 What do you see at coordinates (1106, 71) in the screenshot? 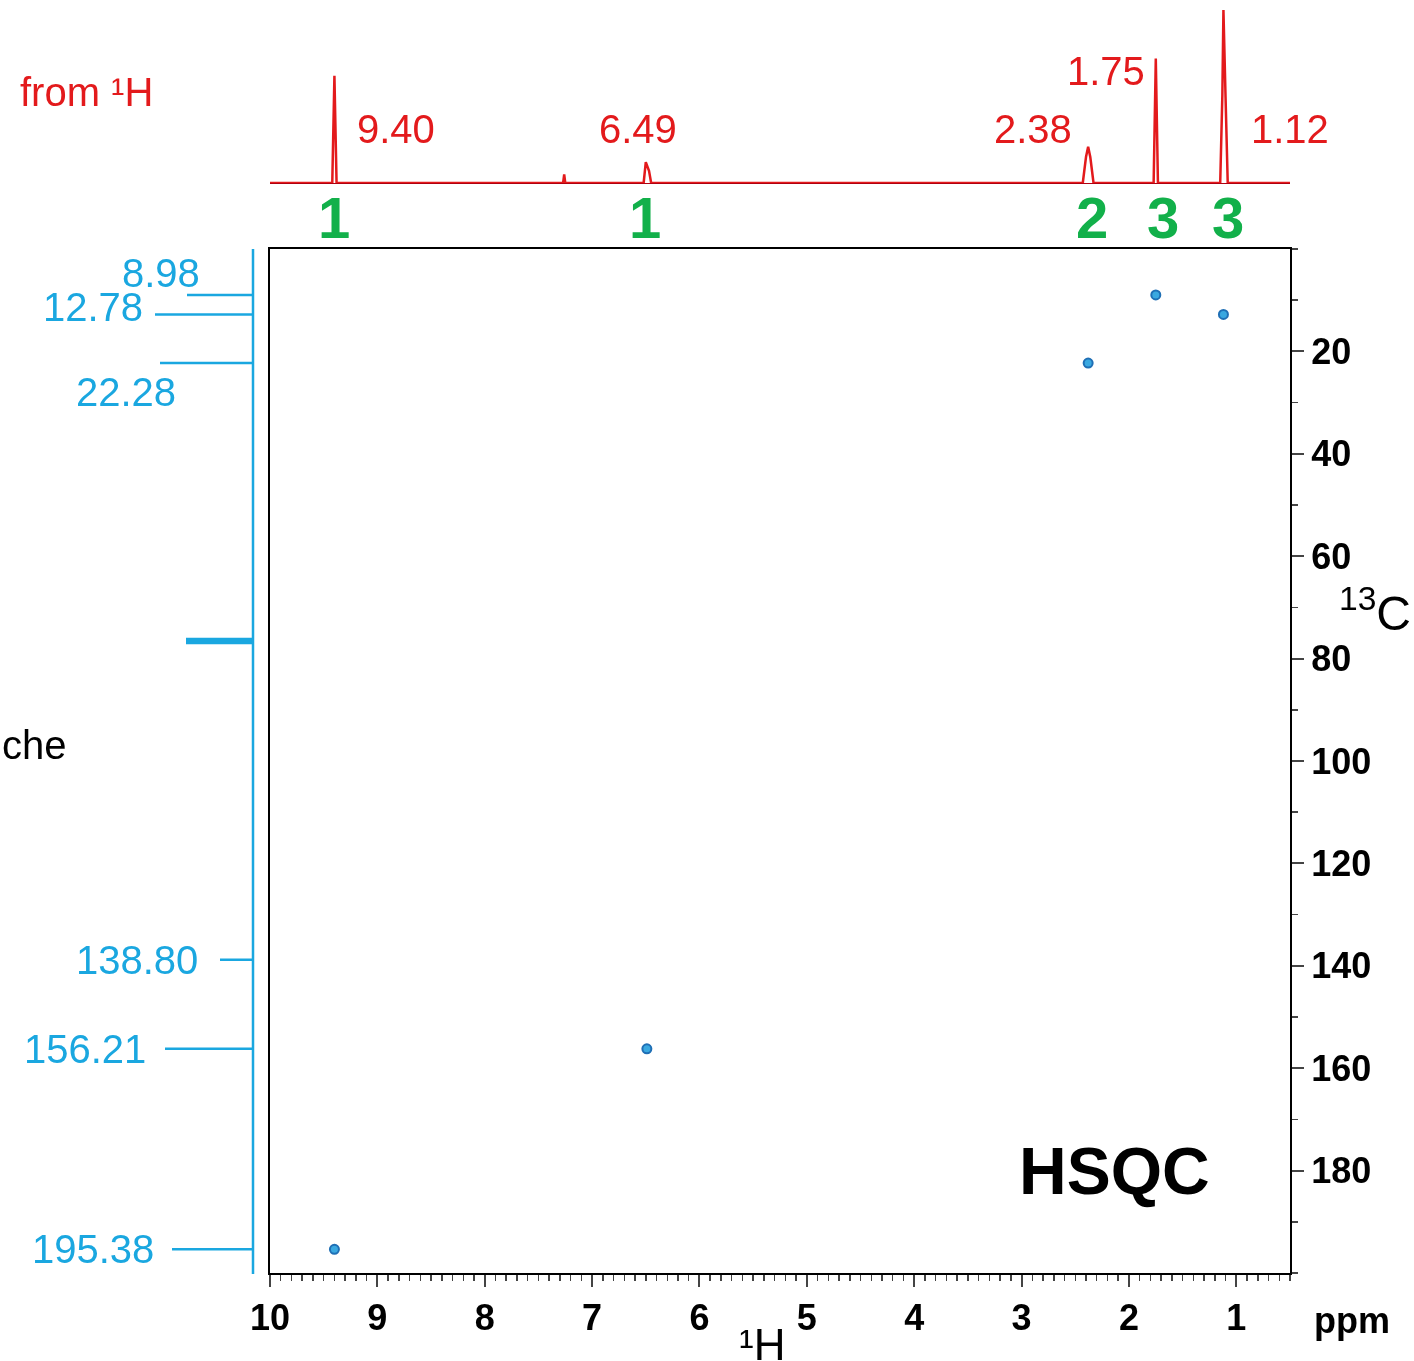
I see `annotation: 1.75` at bounding box center [1106, 71].